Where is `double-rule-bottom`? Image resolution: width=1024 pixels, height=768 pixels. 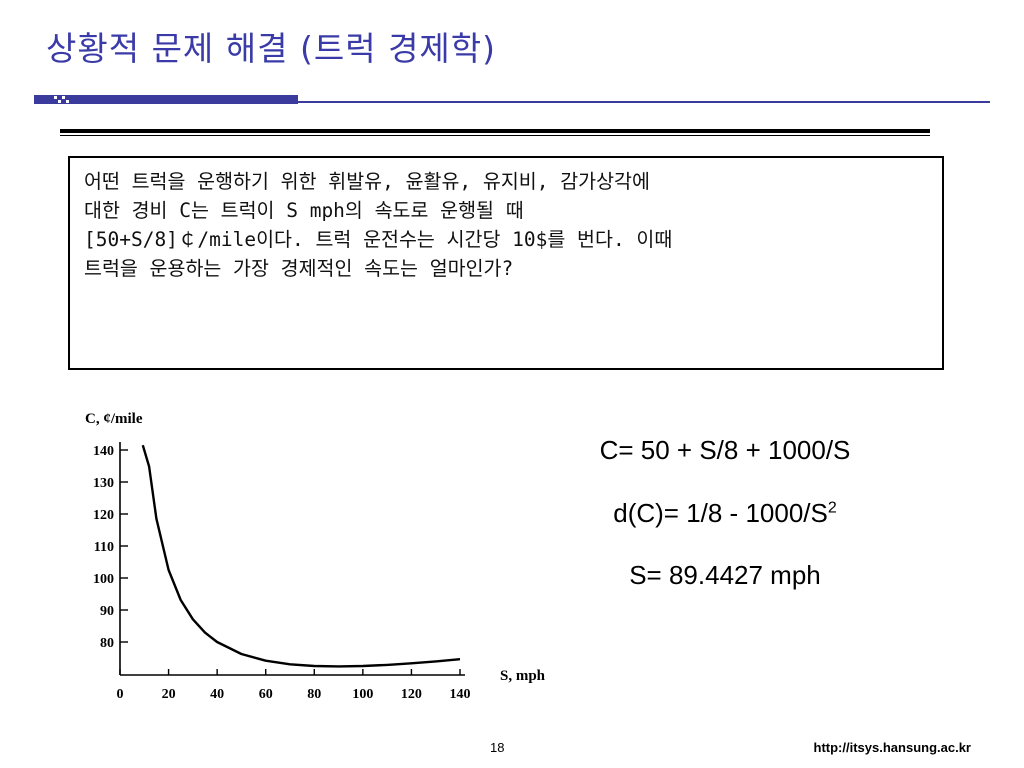 double-rule-bottom is located at coordinates (495, 135).